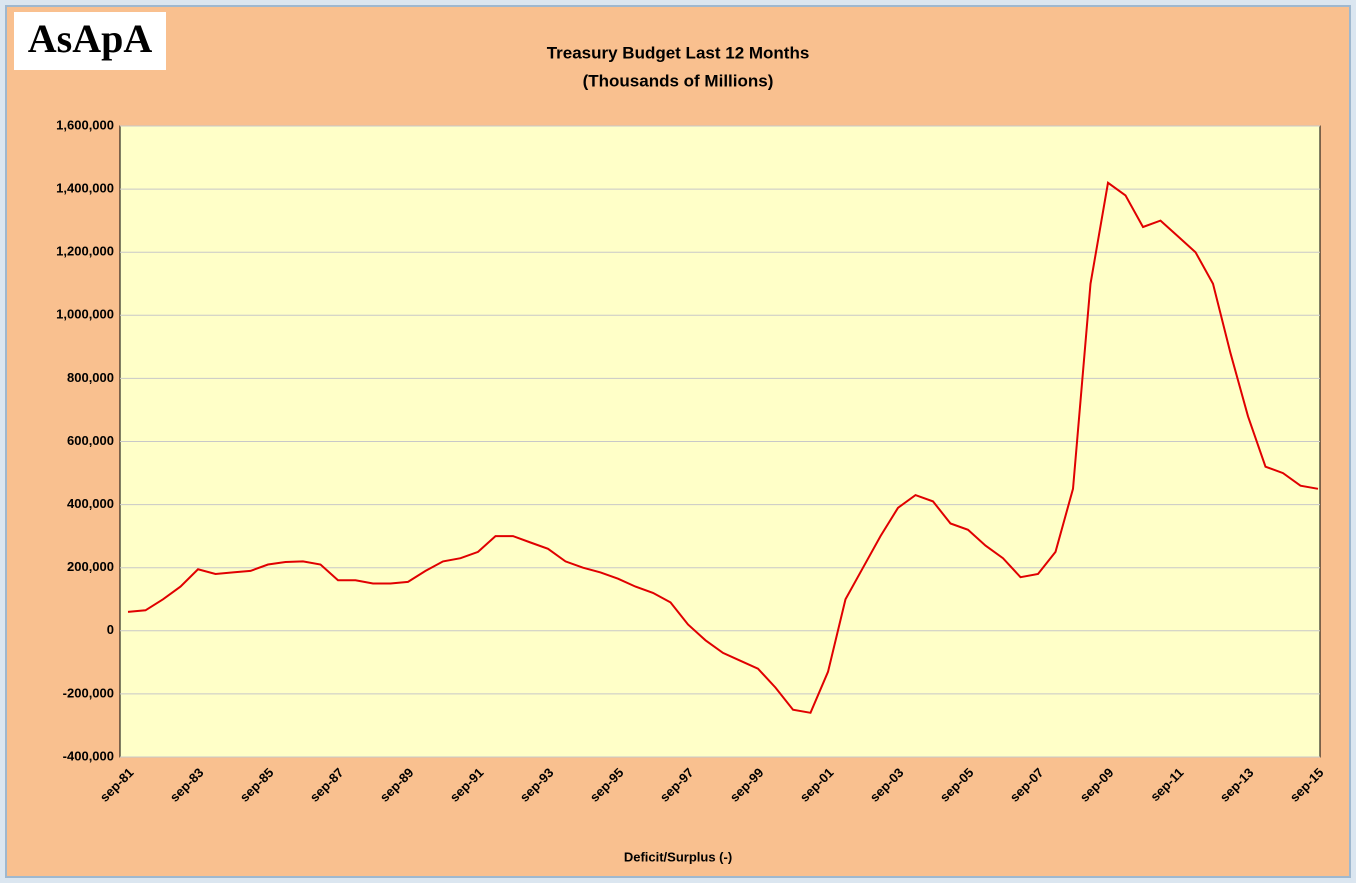  What do you see at coordinates (85, 251) in the screenshot?
I see `y-tick-label: 1,200,000` at bounding box center [85, 251].